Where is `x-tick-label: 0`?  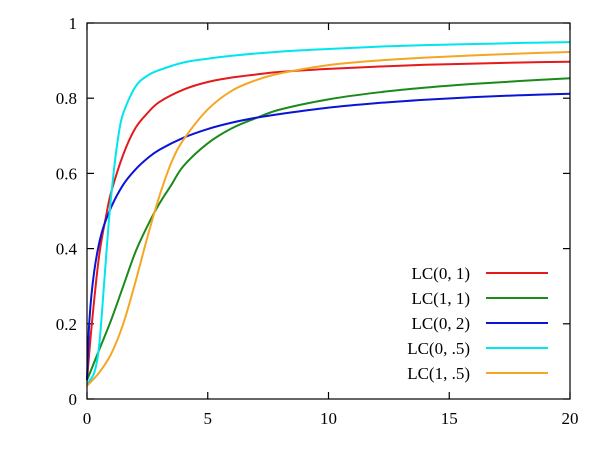 x-tick-label: 0 is located at coordinates (87, 418).